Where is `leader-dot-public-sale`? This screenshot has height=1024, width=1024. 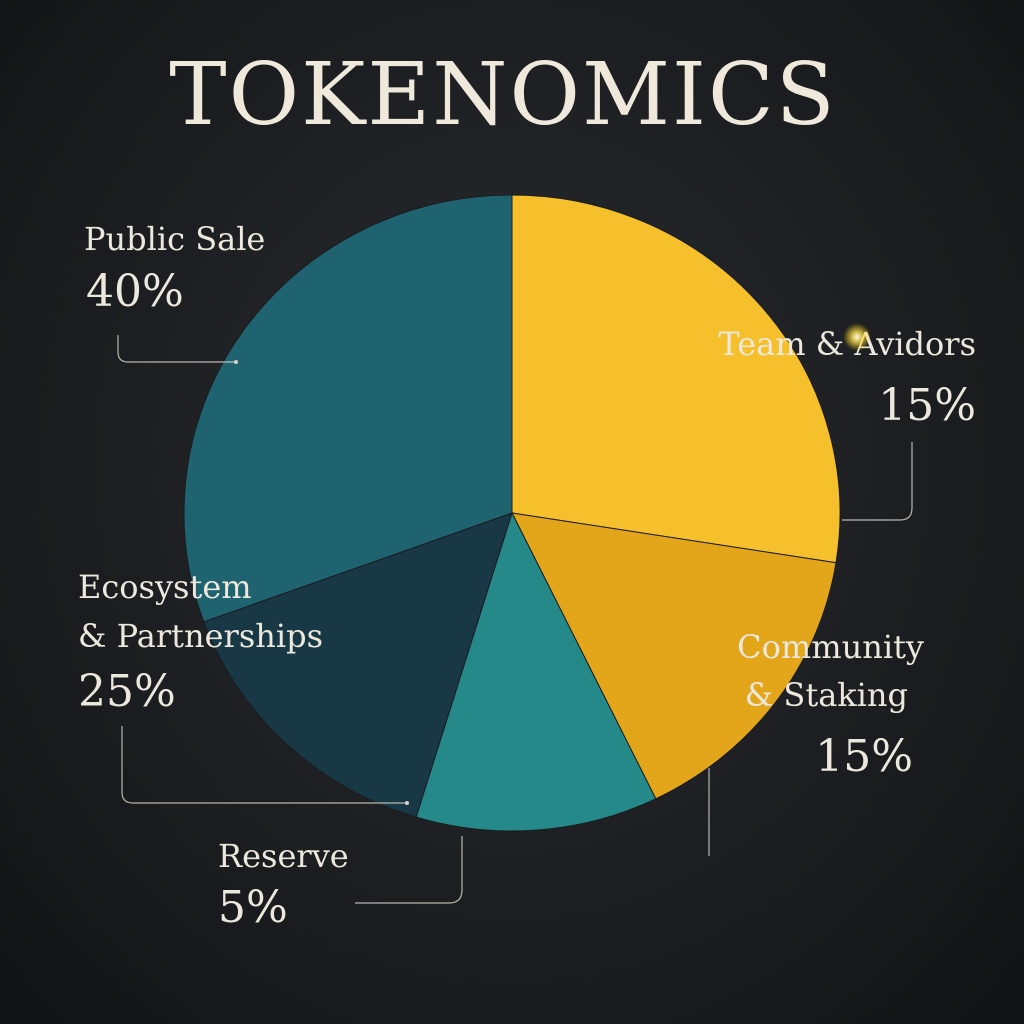 leader-dot-public-sale is located at coordinates (236, 362).